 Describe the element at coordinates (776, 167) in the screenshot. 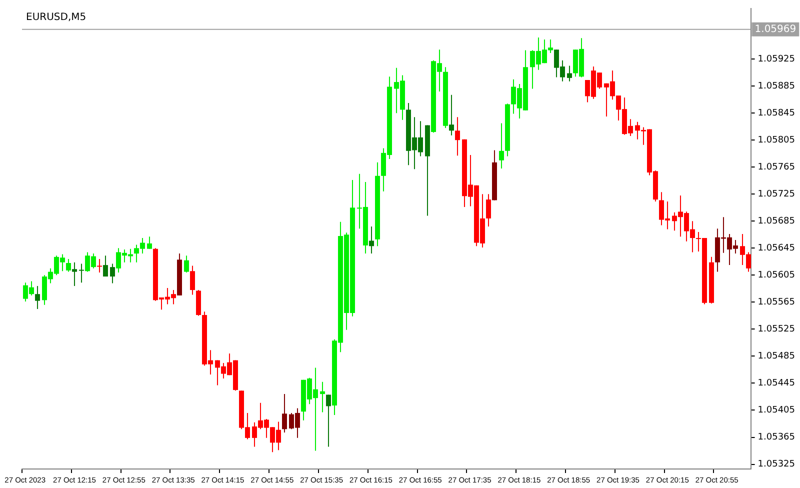

I see `y-tick-label: 1.05765` at that location.